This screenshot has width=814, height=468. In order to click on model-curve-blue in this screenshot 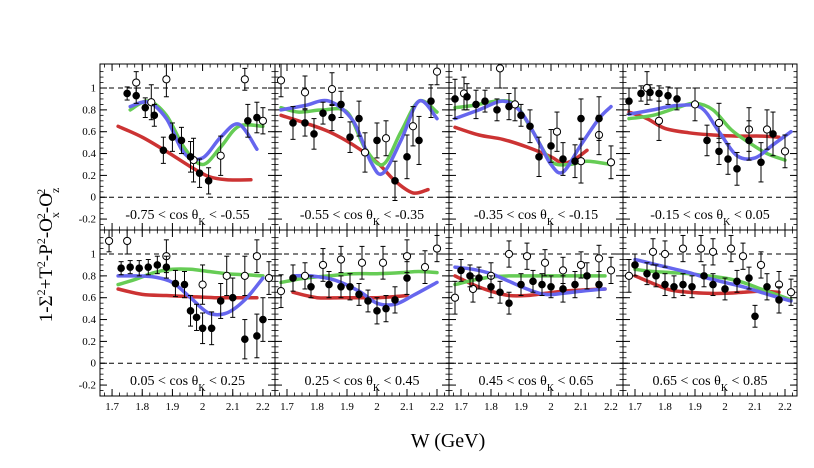, I will do `click(533, 137)`.